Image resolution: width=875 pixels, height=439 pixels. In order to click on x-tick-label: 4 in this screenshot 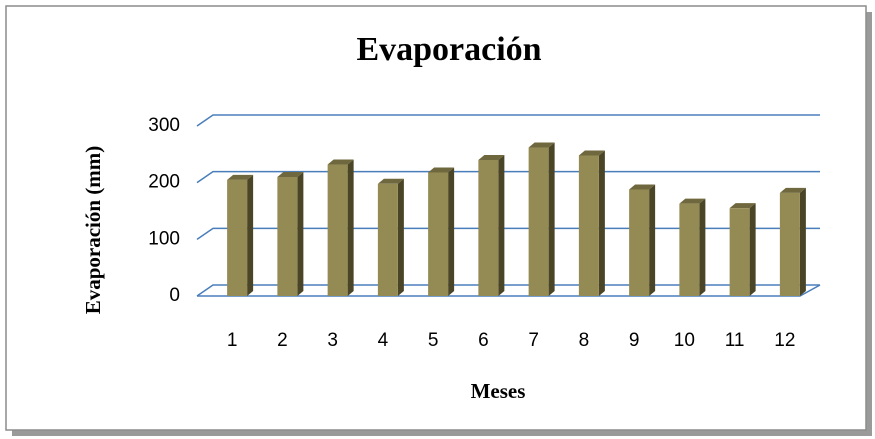, I will do `click(383, 340)`.